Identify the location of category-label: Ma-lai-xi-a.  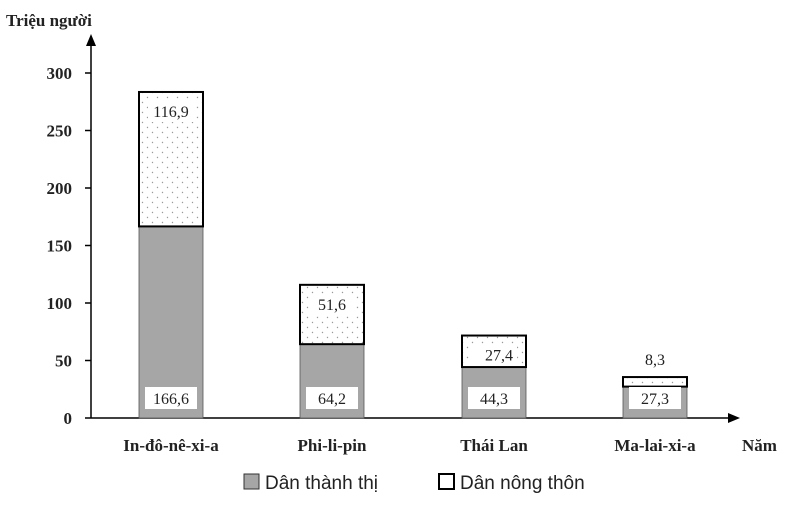
(655, 445).